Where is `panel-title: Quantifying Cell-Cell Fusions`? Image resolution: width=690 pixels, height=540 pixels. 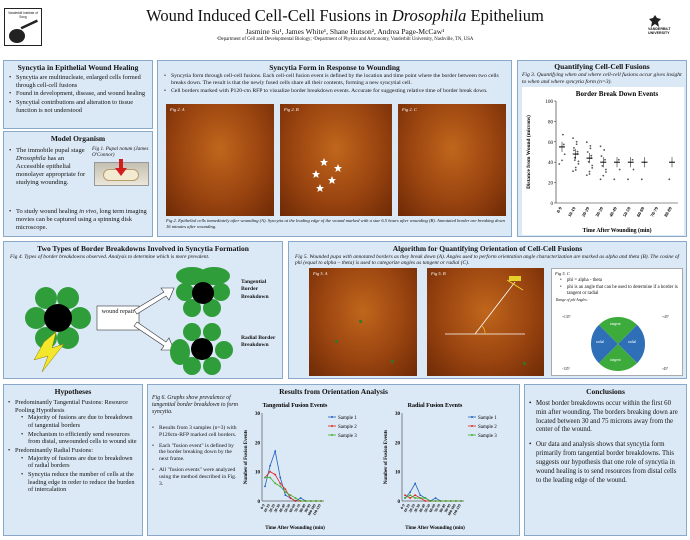 panel-title: Quantifying Cell-Cell Fusions is located at coordinates (602, 66).